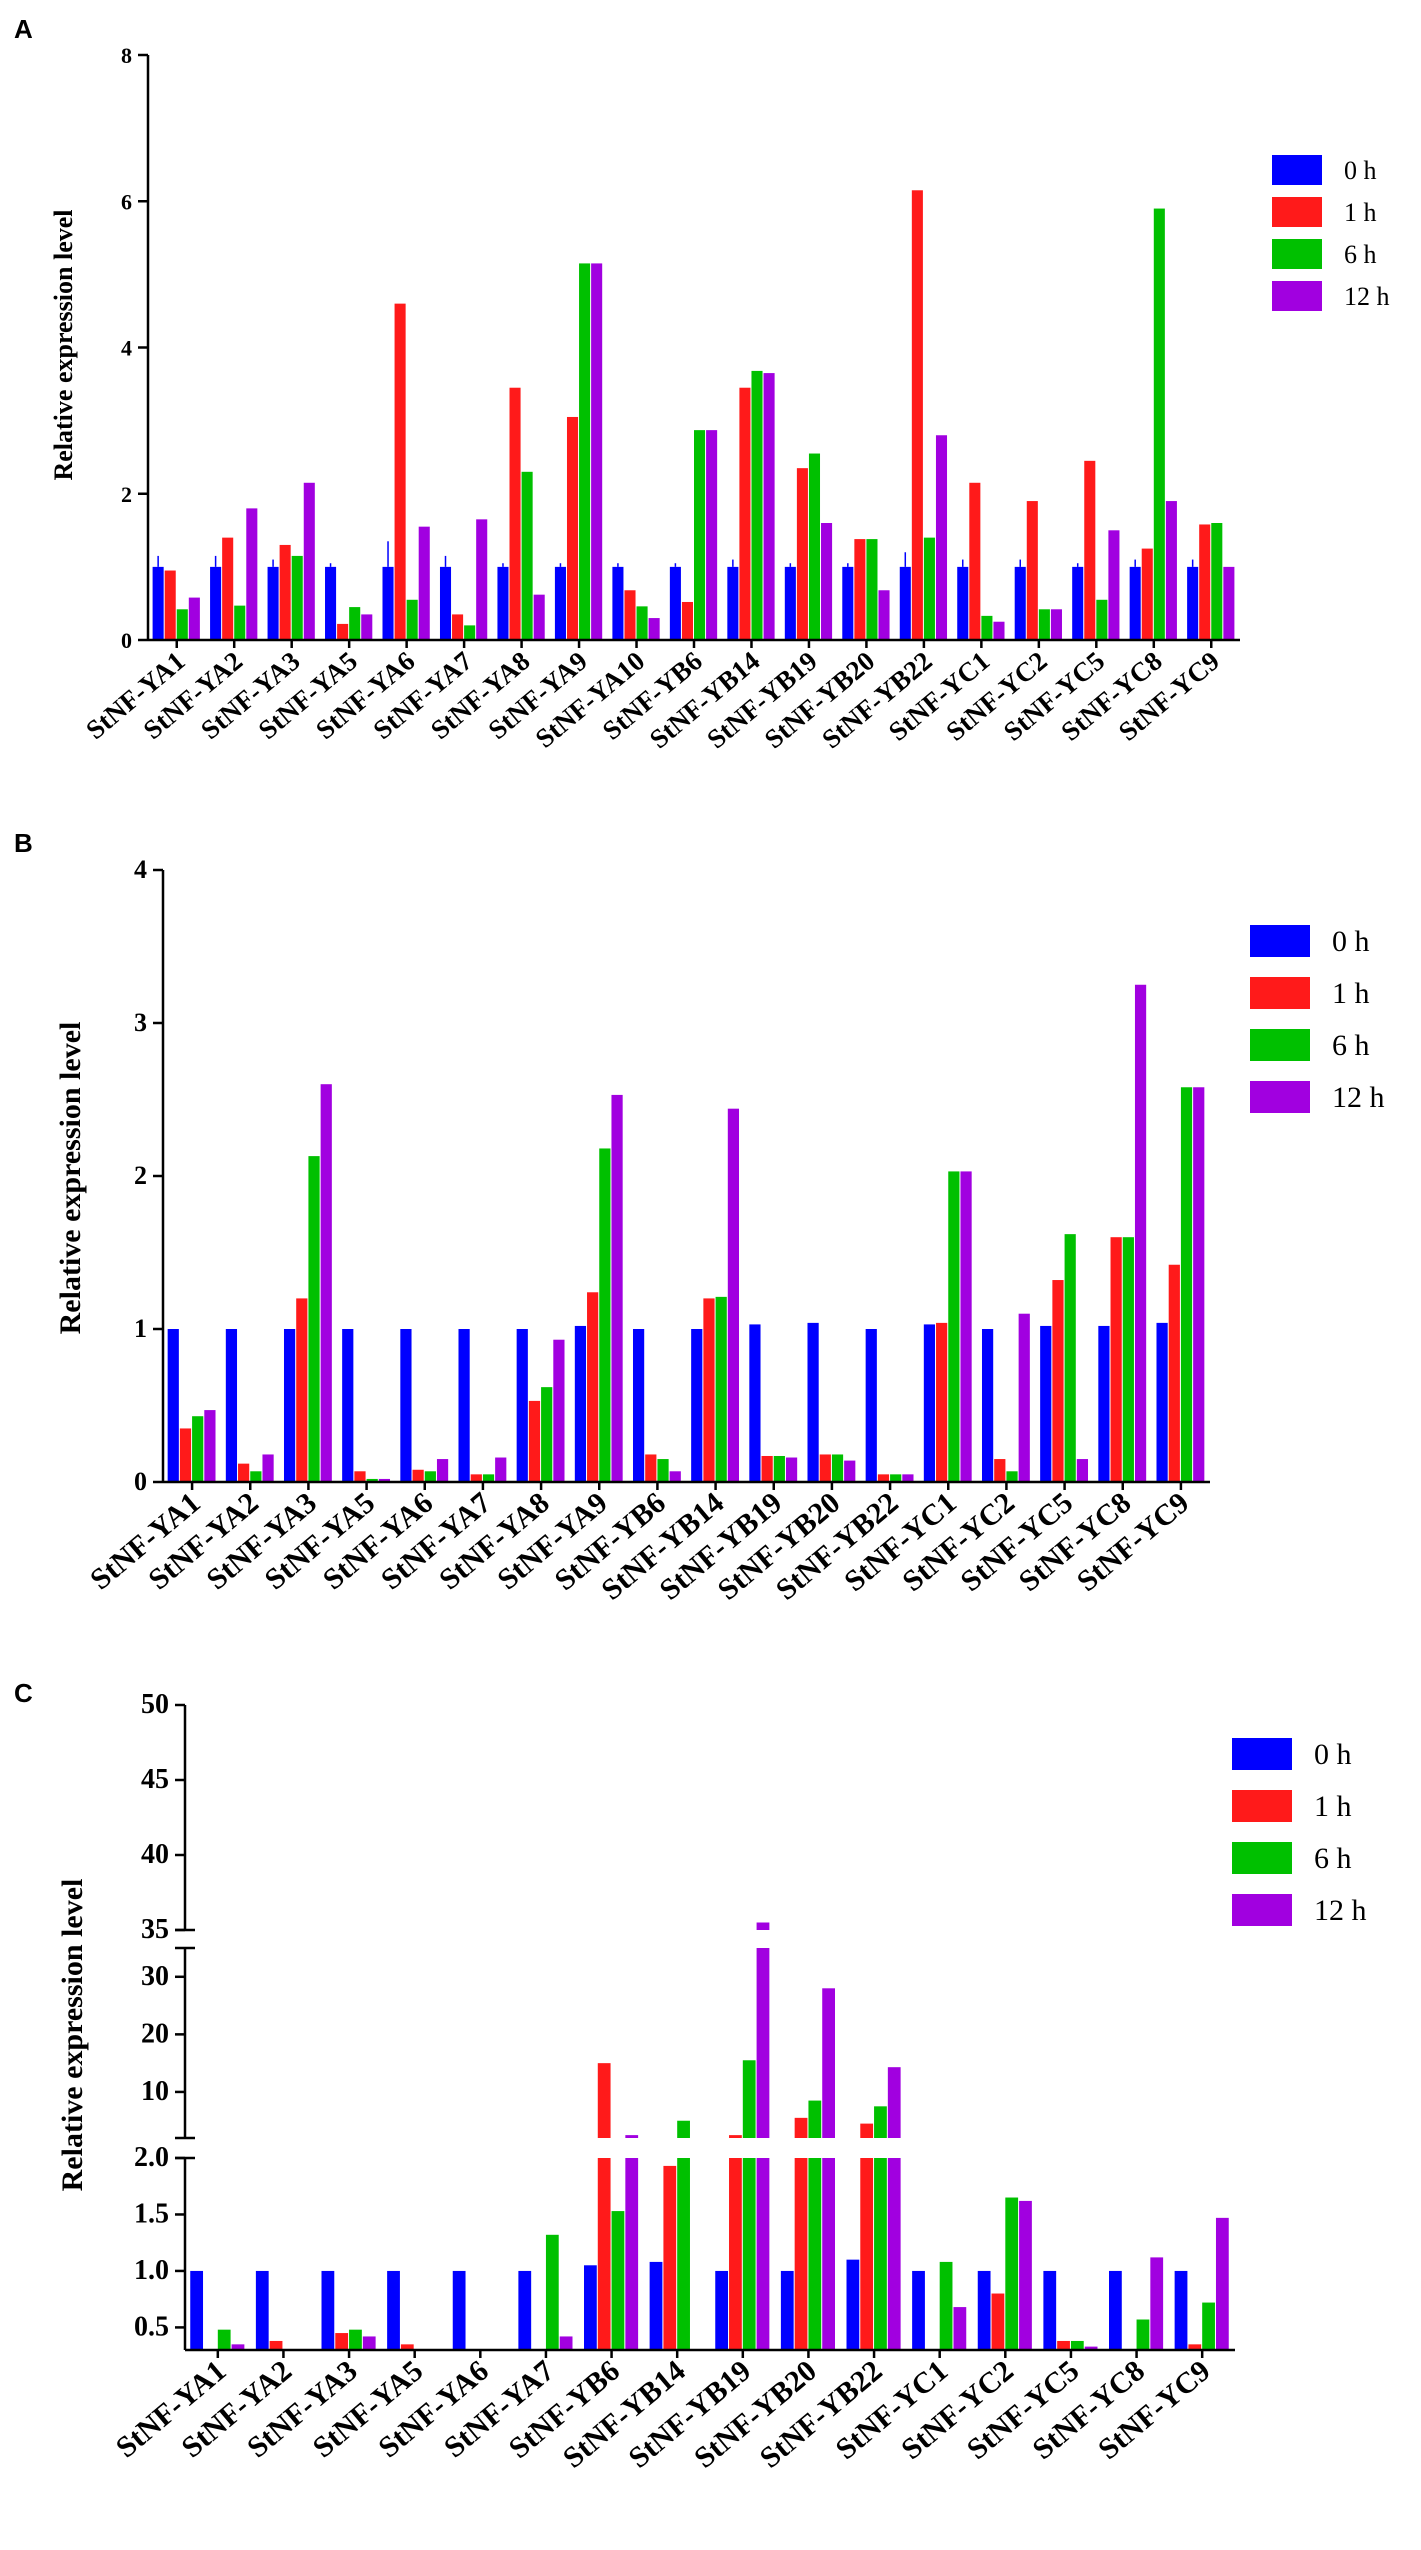 The image size is (1421, 2550). I want to click on bar-6h-StNF-YB22-part1, so click(880, 2122).